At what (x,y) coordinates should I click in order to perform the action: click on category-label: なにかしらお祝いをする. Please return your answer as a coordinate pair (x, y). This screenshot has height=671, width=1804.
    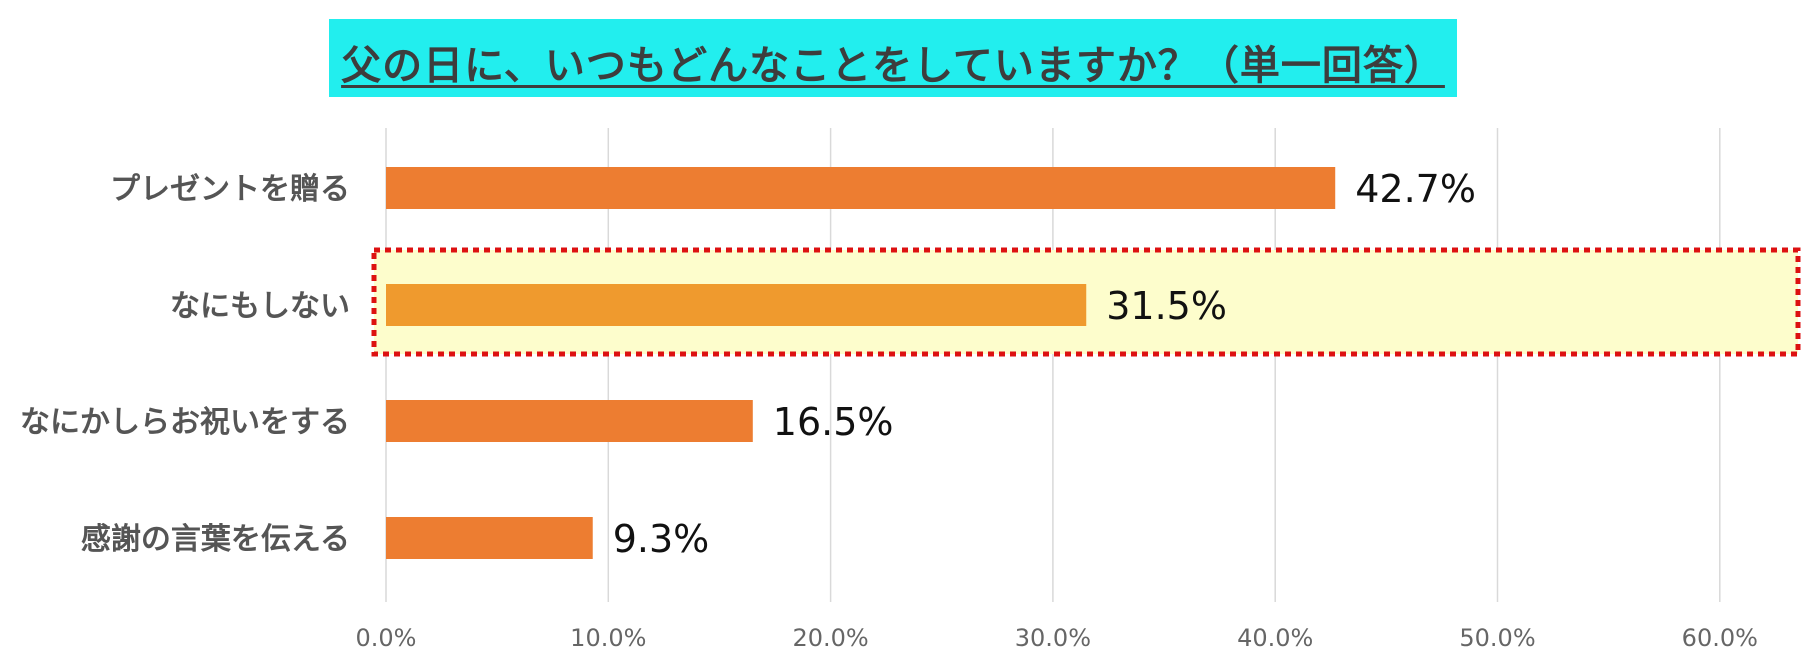
    Looking at the image, I should click on (185, 422).